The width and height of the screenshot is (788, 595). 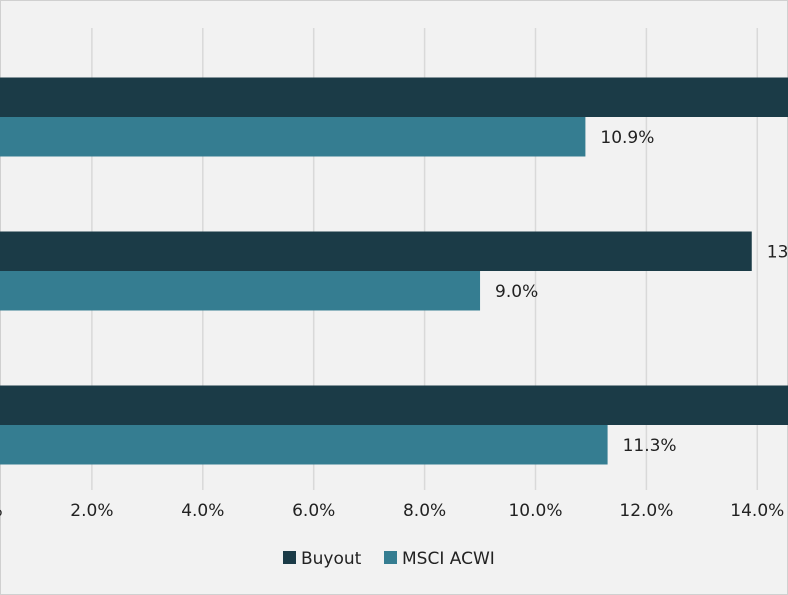 What do you see at coordinates (91, 511) in the screenshot?
I see `x-tick-label: 2.0%` at bounding box center [91, 511].